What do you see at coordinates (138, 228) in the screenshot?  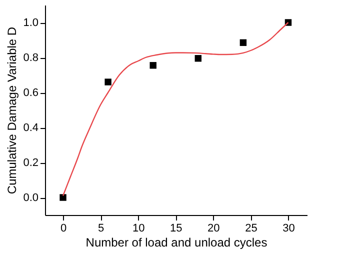 I see `x-tick-label: 10` at bounding box center [138, 228].